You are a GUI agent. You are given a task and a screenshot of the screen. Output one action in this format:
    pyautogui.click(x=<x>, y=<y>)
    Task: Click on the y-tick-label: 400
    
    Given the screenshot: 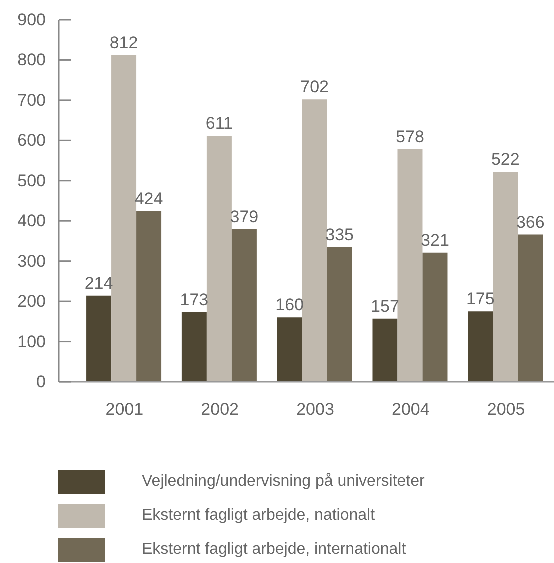 What is the action you would take?
    pyautogui.click(x=32, y=221)
    